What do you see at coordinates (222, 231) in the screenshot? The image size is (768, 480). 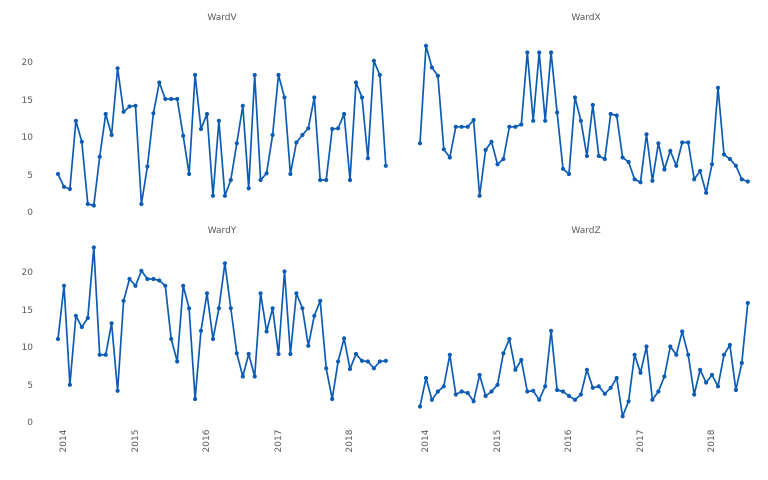 I see `chart-title-wardy: WardY` at bounding box center [222, 231].